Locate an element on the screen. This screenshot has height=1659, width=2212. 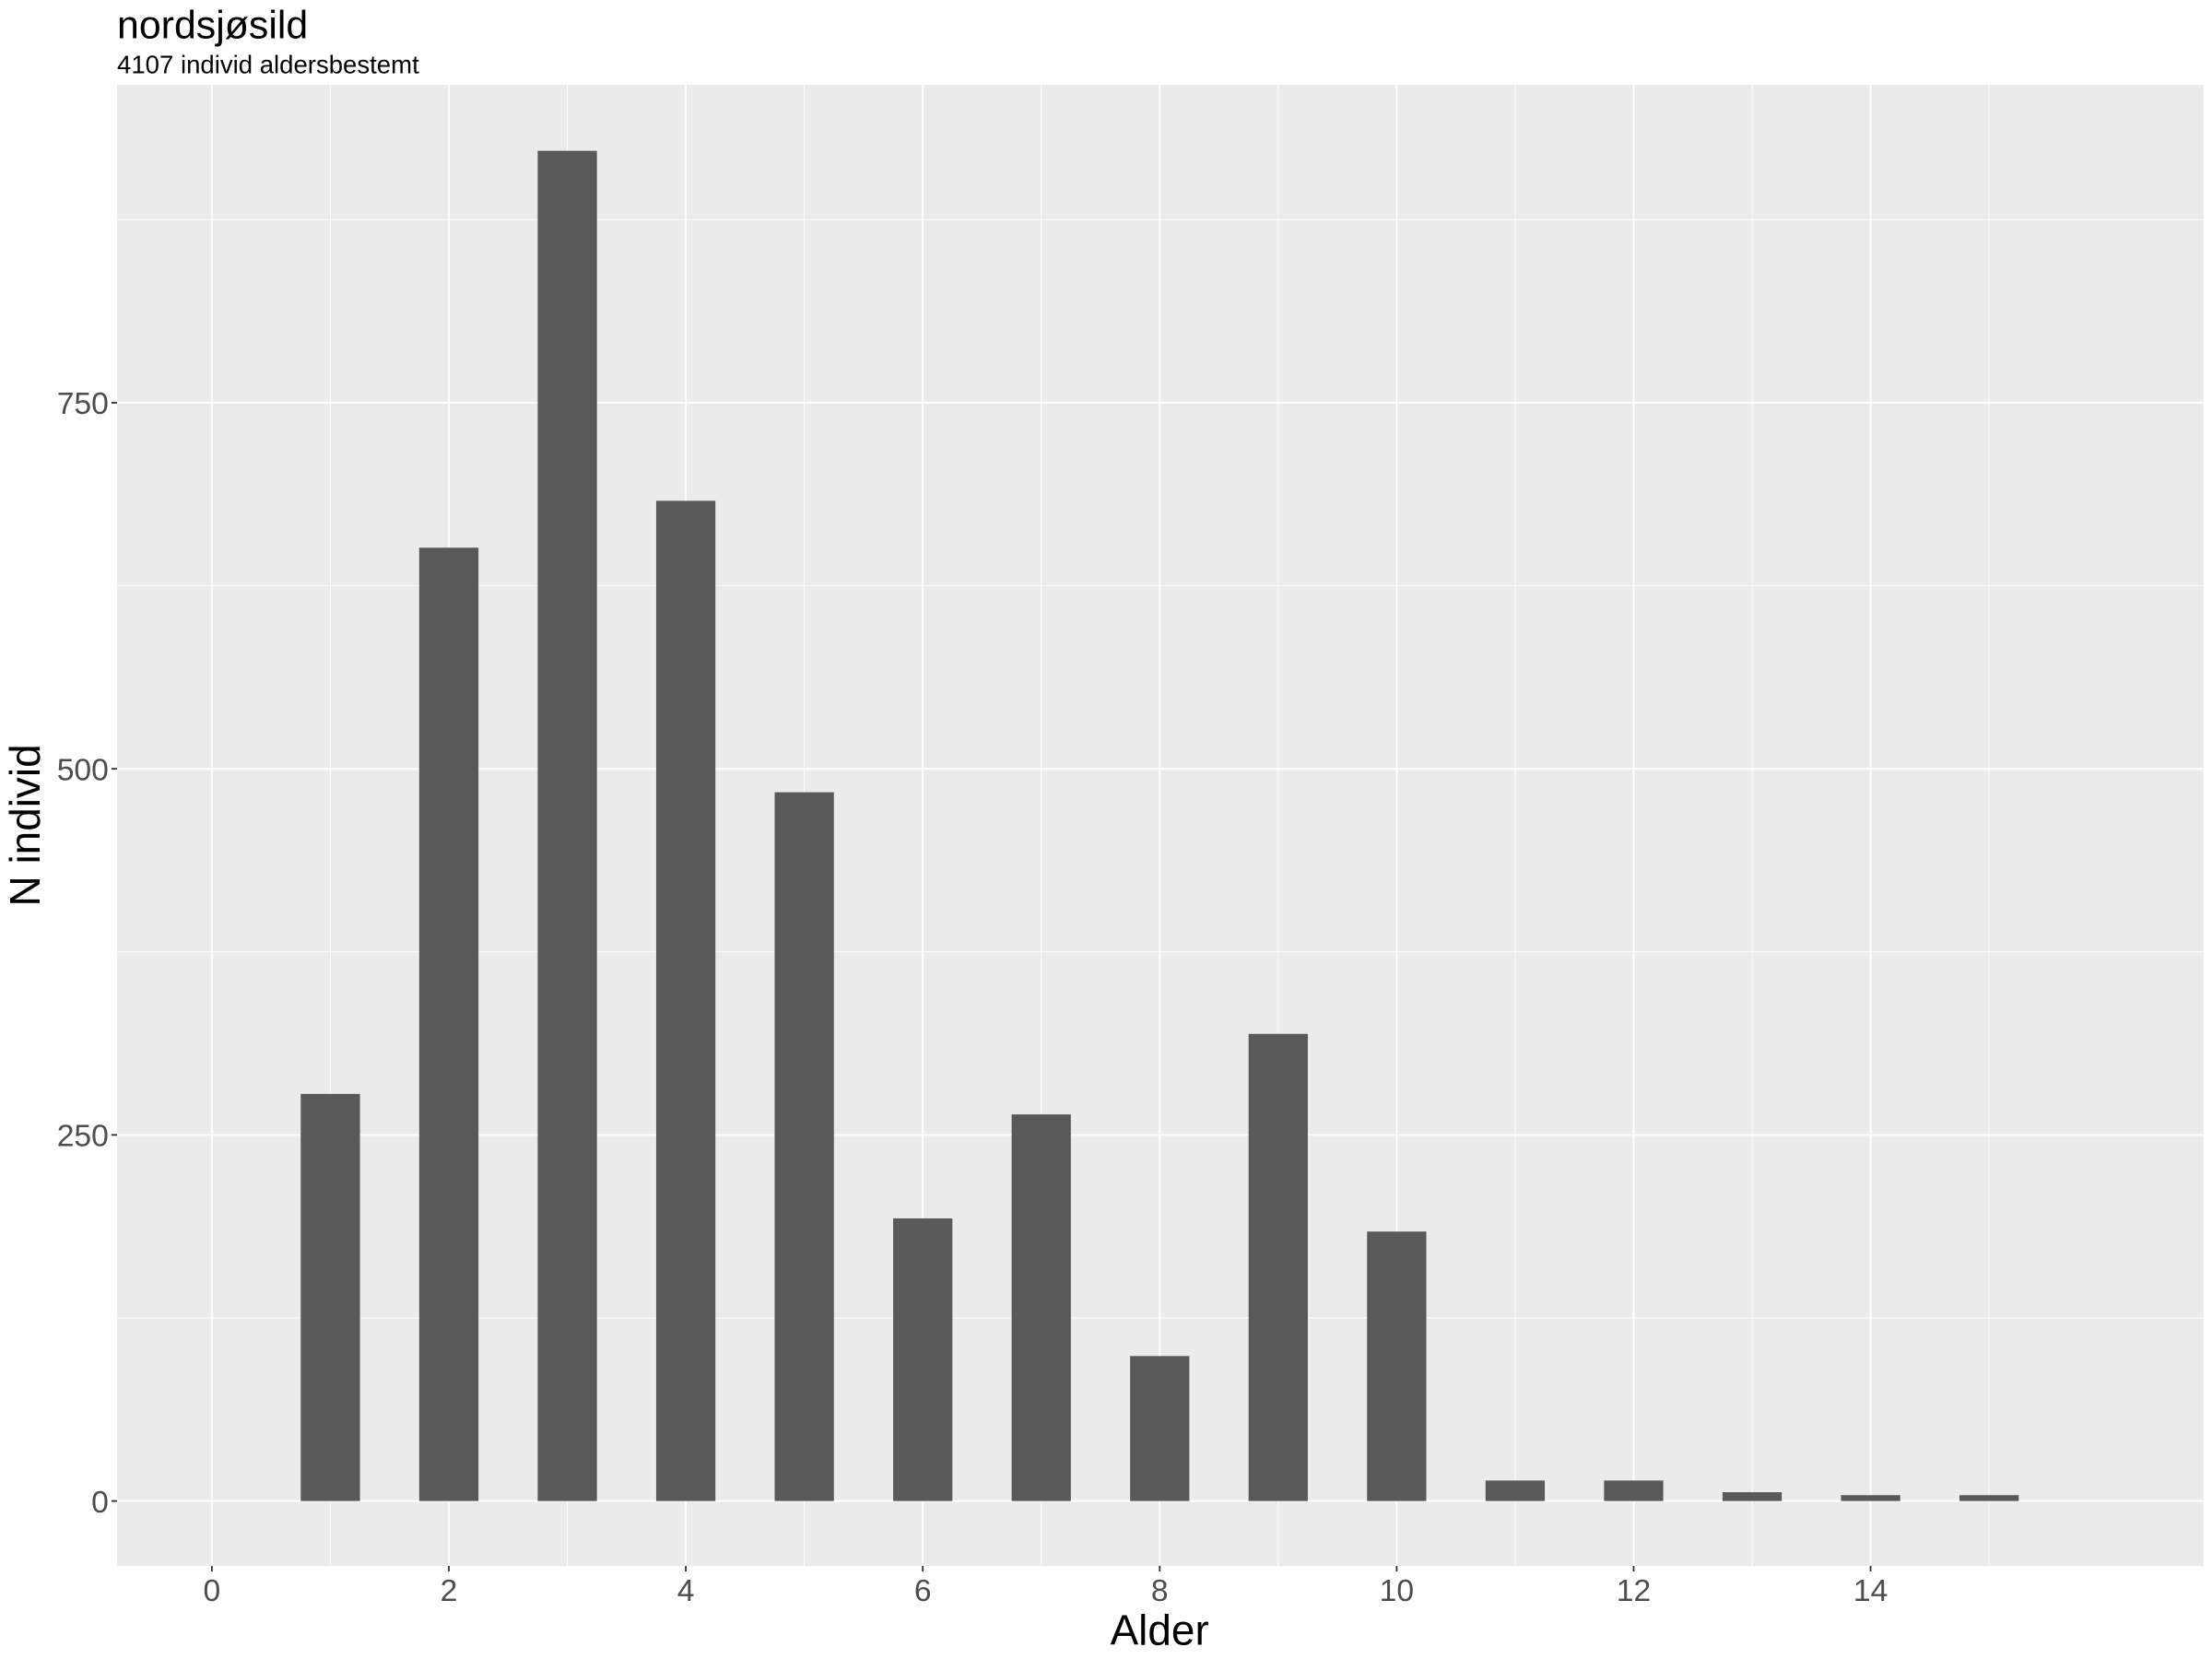
y-tick-label: 250 is located at coordinates (83, 1137).